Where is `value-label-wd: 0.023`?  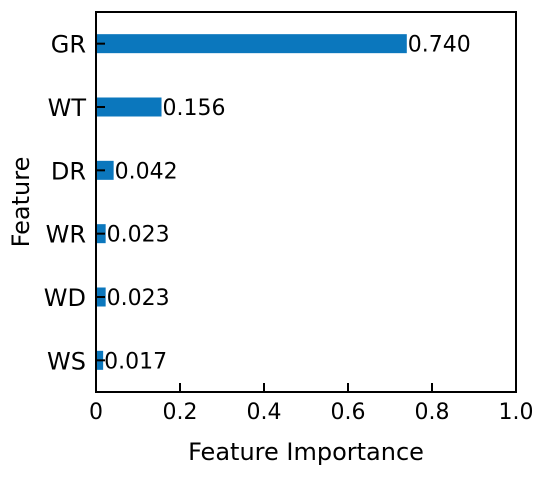
value-label-wd: 0.023 is located at coordinates (138, 298).